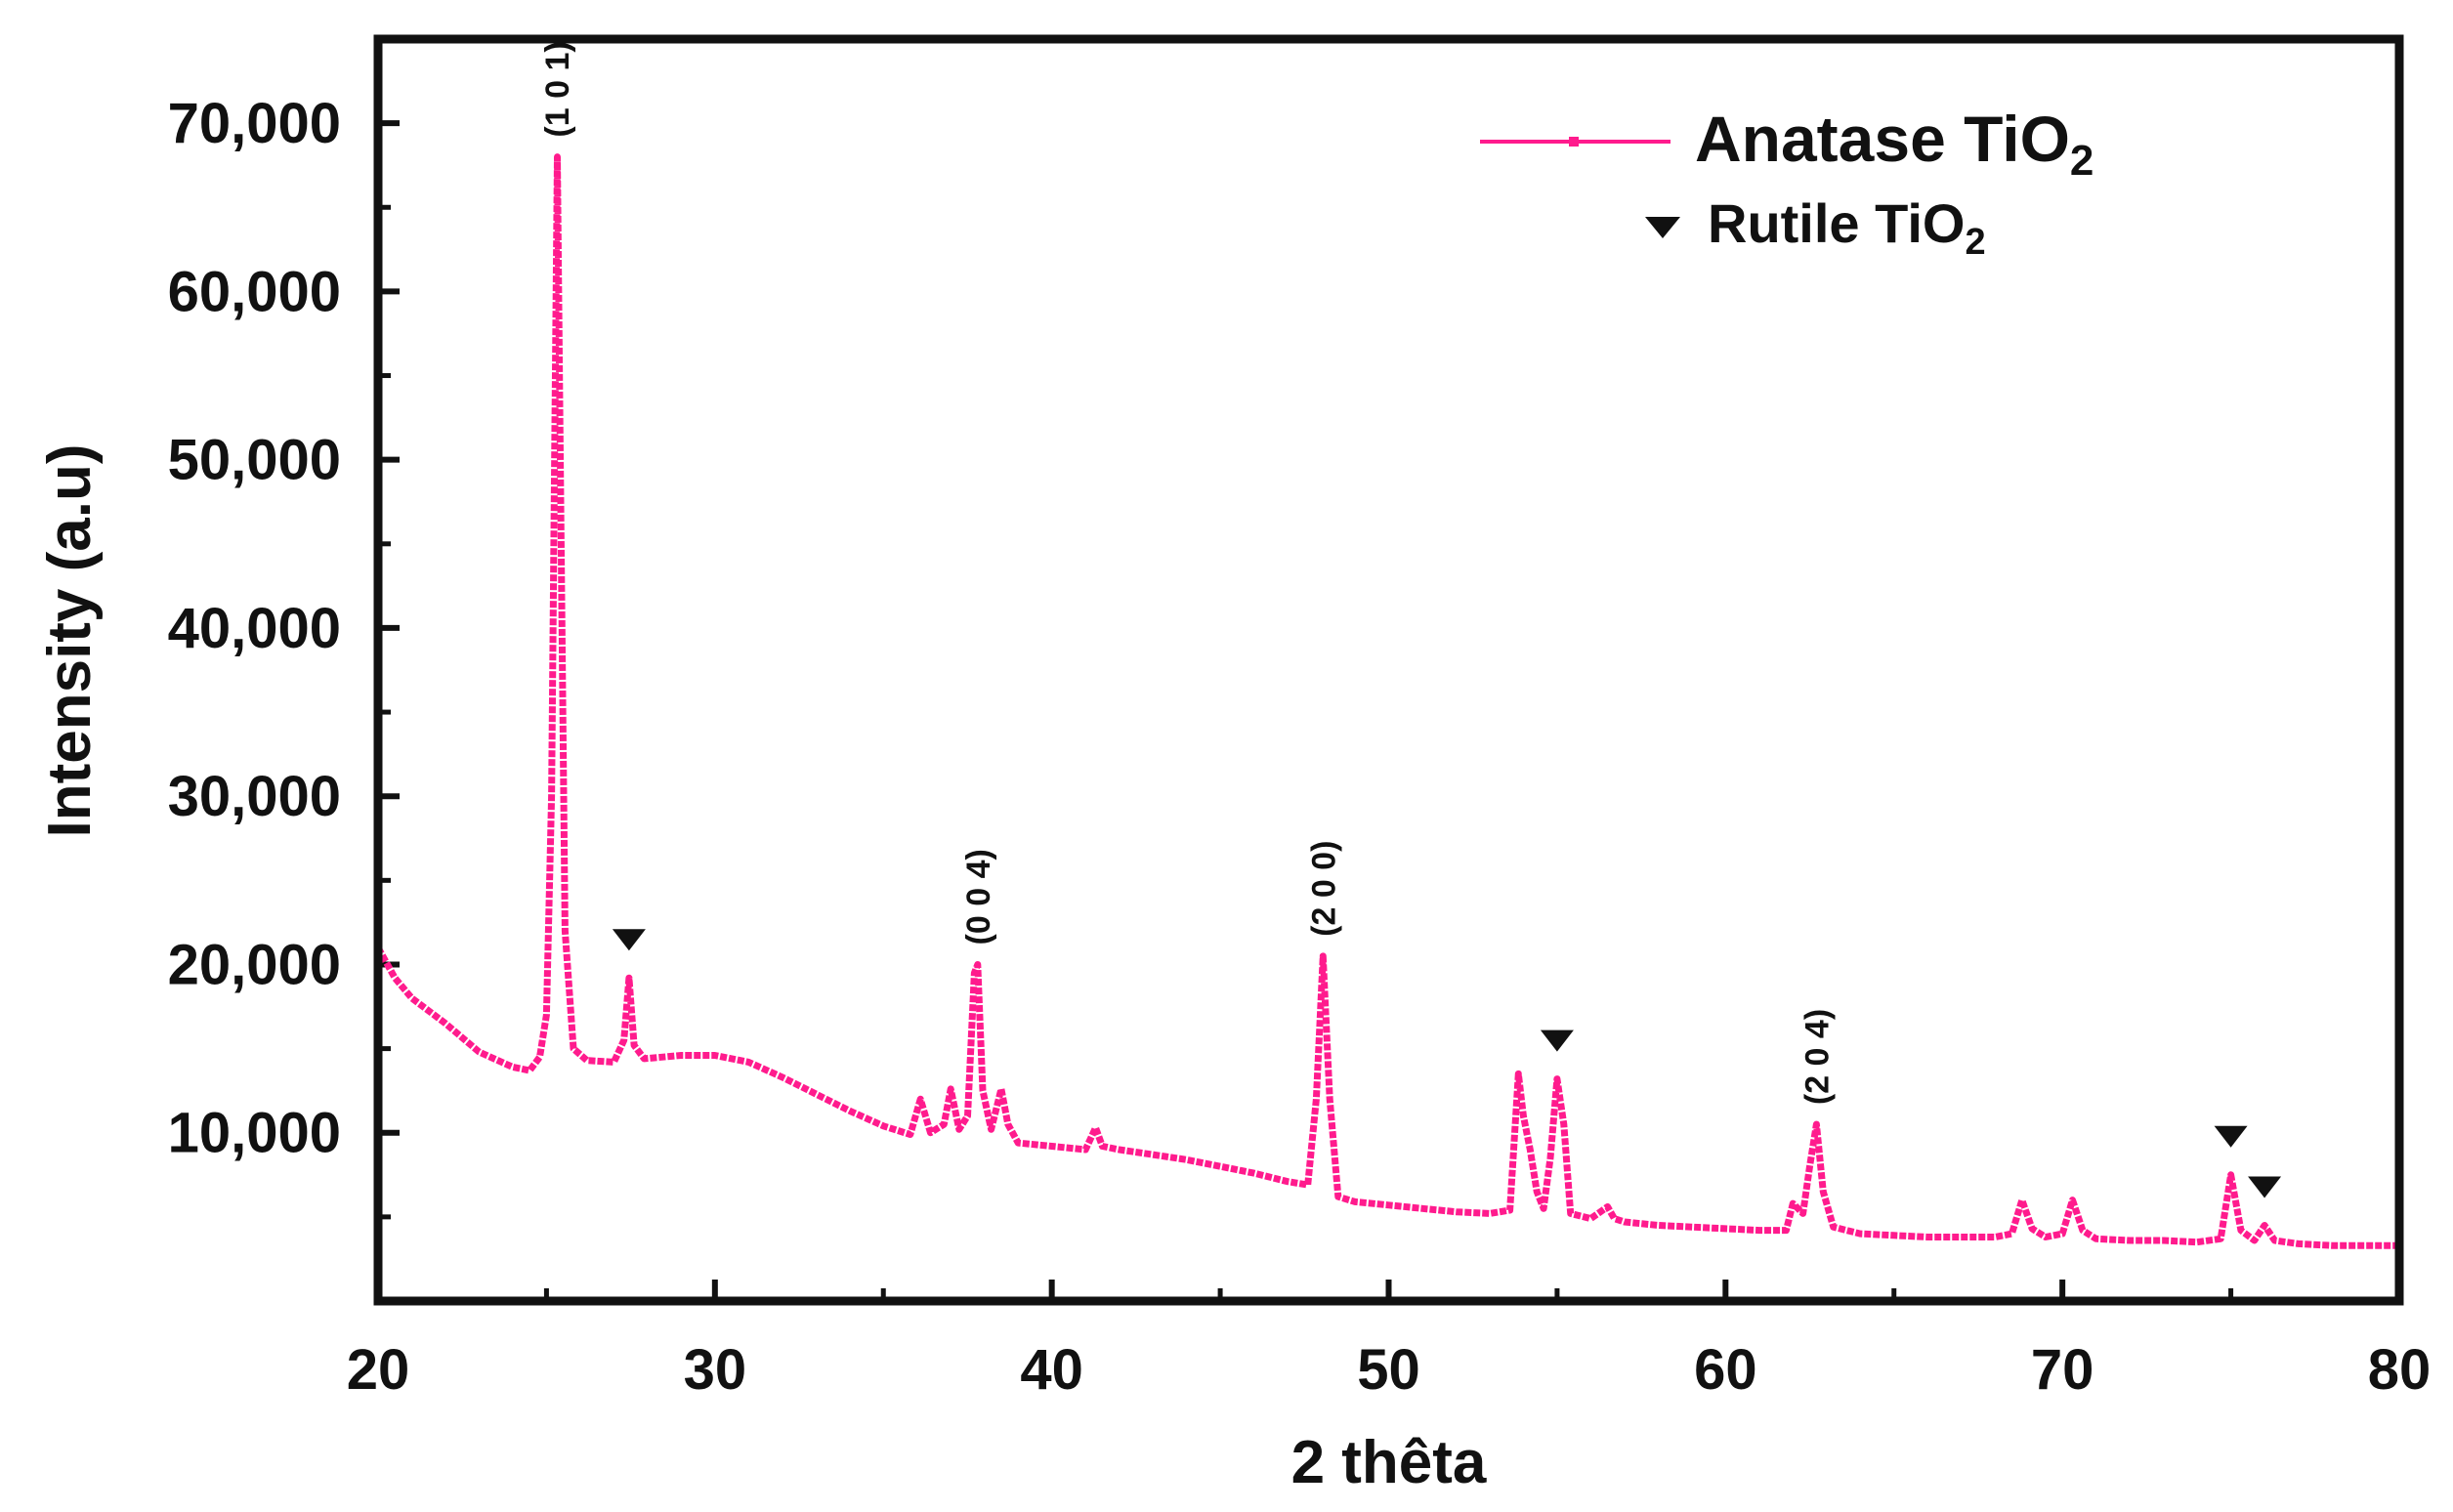 The width and height of the screenshot is (2453, 1512). Describe the element at coordinates (1574, 142) in the screenshot. I see `legend-anatase-marker` at that location.